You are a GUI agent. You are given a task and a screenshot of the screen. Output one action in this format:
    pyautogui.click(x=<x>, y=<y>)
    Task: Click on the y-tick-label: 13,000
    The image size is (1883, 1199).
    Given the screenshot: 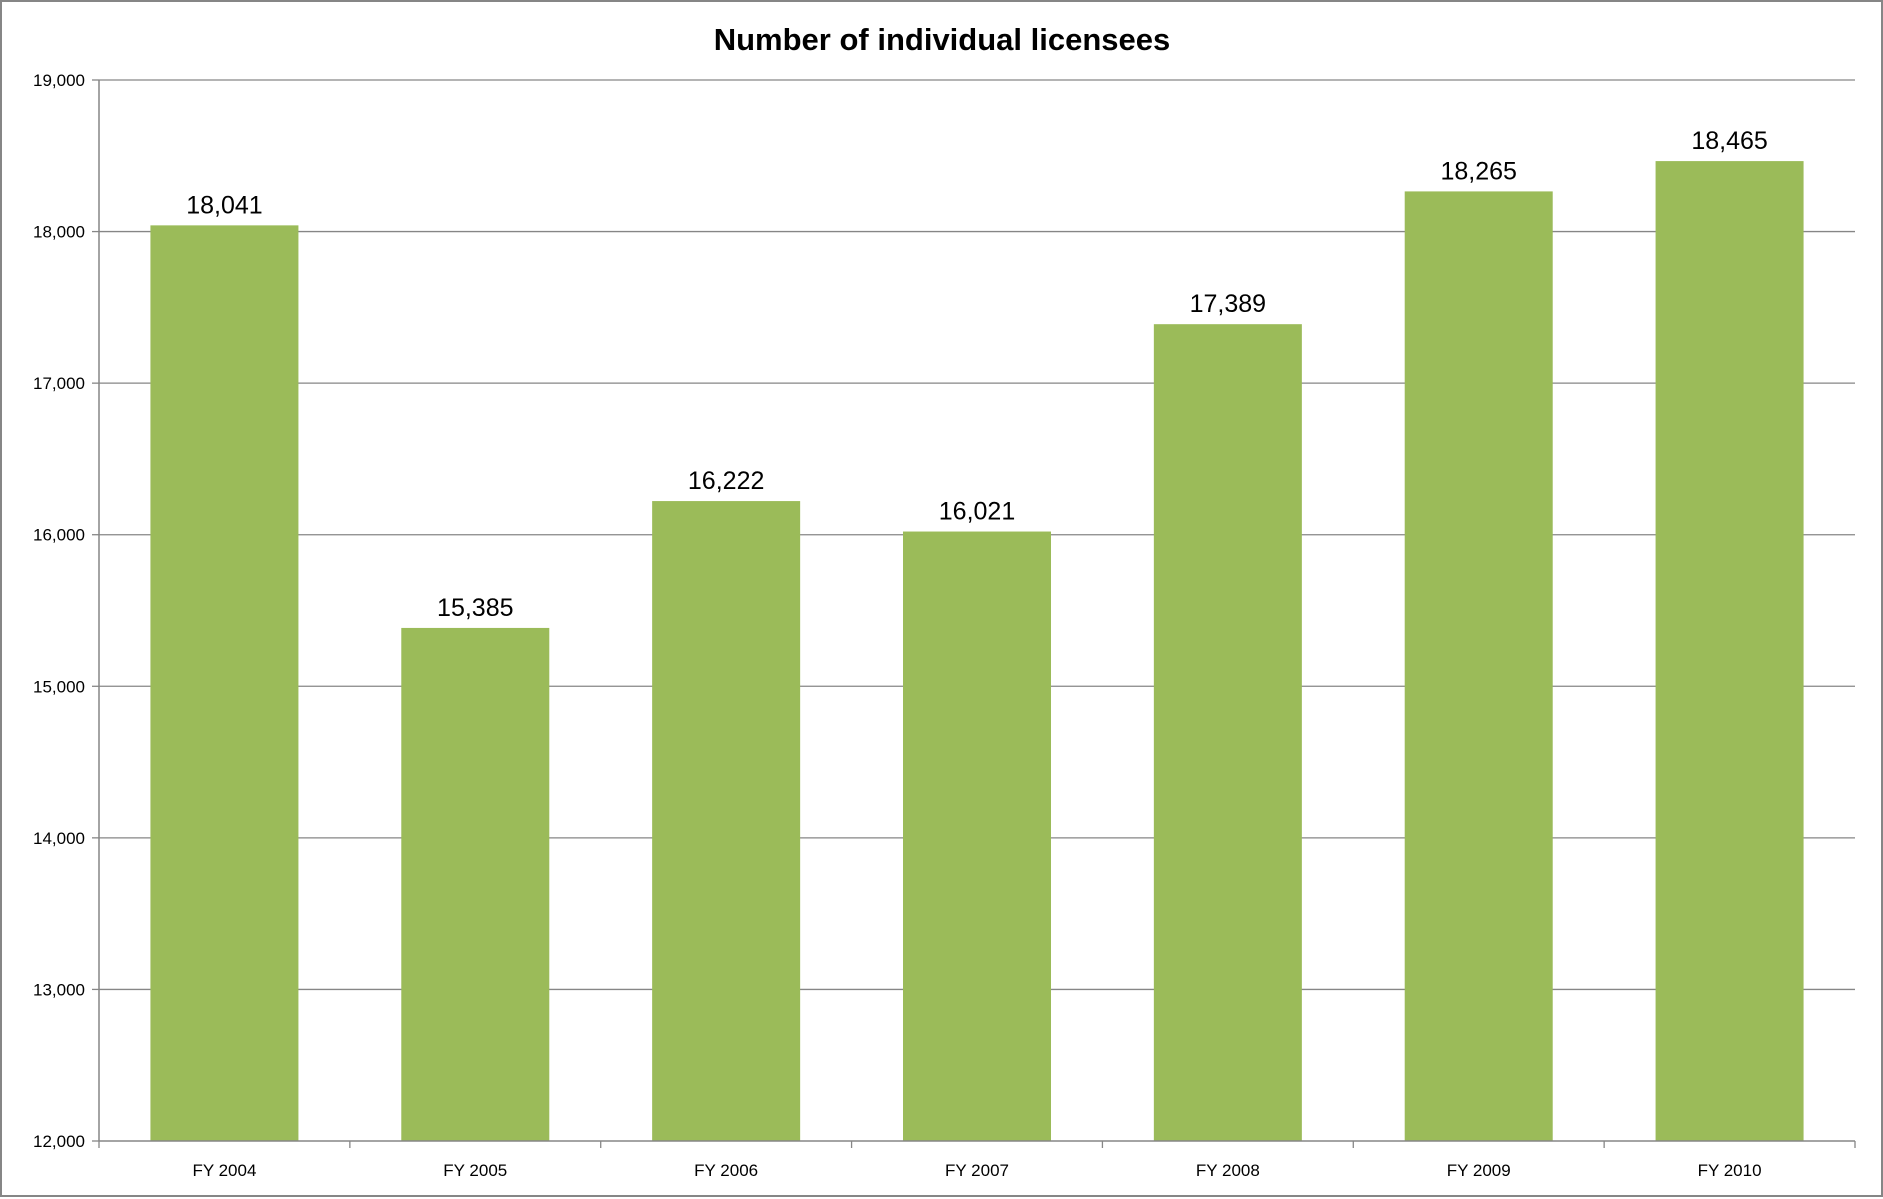 What is the action you would take?
    pyautogui.click(x=59, y=989)
    